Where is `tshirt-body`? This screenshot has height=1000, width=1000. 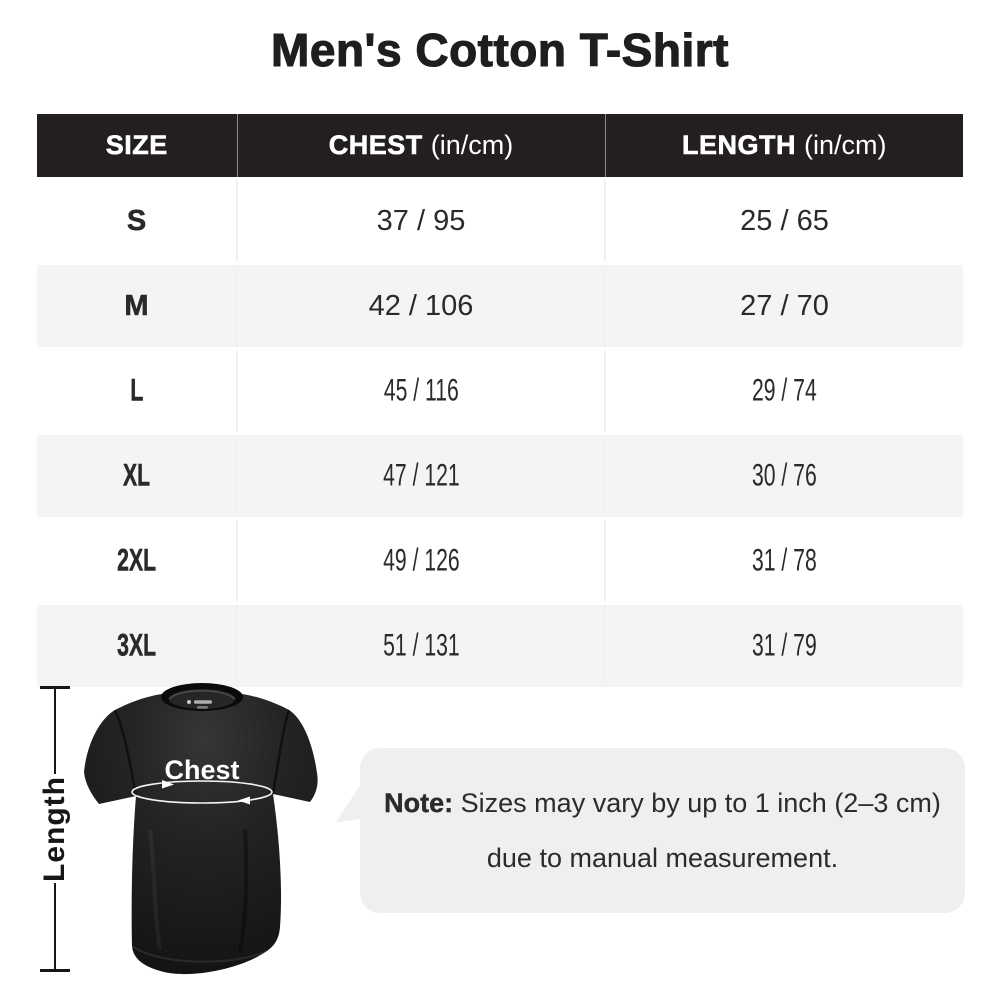
tshirt-body is located at coordinates (201, 830).